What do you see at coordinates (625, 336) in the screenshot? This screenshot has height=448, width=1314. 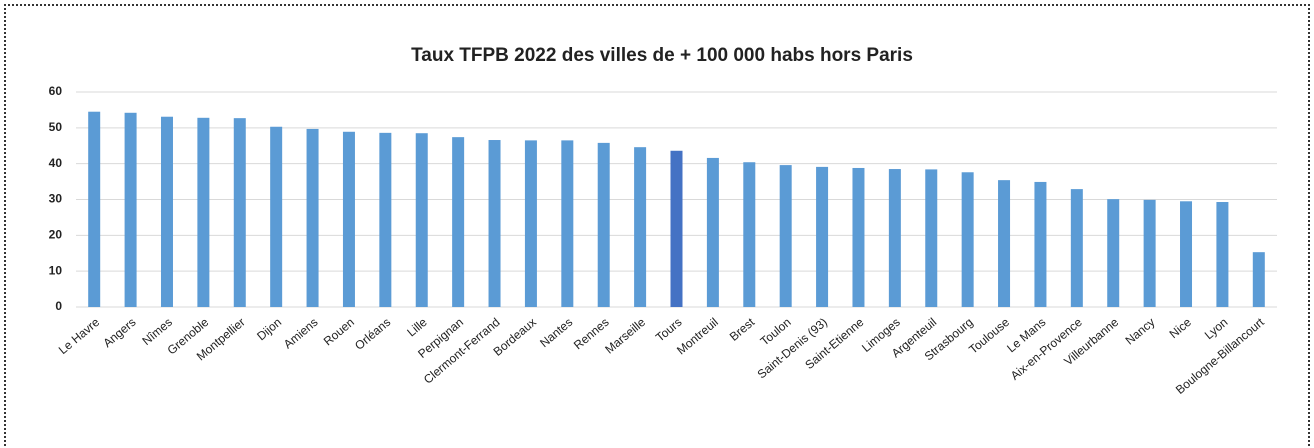 I see `x-tick-label: Marseille` at bounding box center [625, 336].